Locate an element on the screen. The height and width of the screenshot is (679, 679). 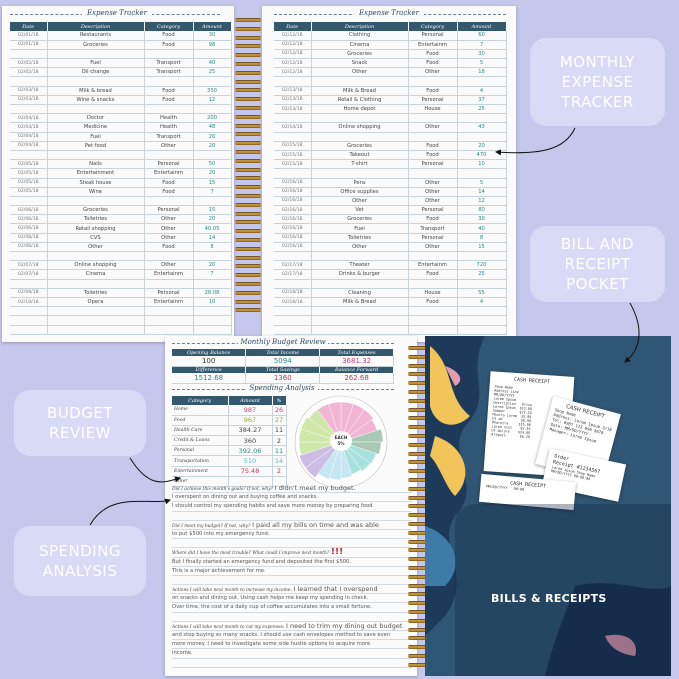
table-row: 02/16/18 Other Other 12 is located at coordinates (390, 201).